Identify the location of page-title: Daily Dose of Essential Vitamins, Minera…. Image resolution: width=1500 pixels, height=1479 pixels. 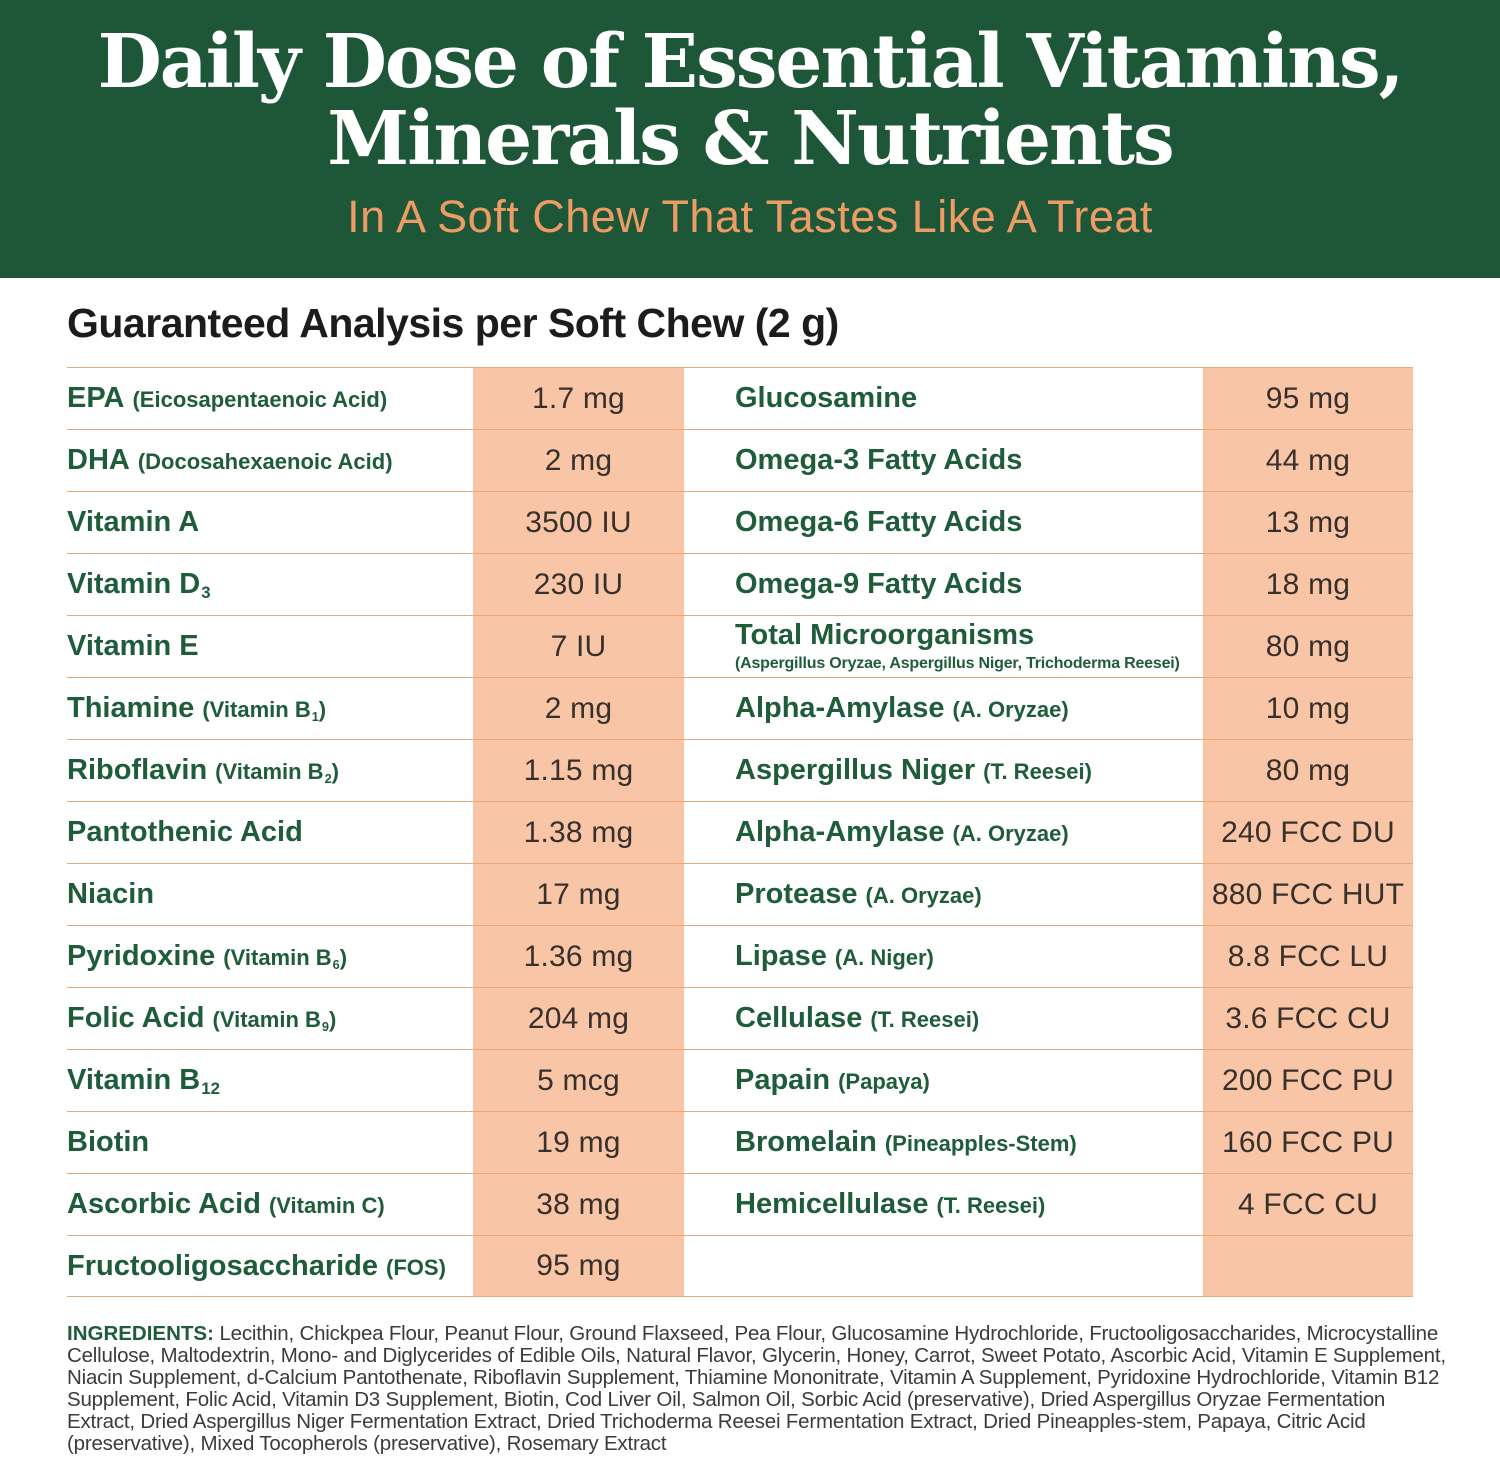
(750, 101).